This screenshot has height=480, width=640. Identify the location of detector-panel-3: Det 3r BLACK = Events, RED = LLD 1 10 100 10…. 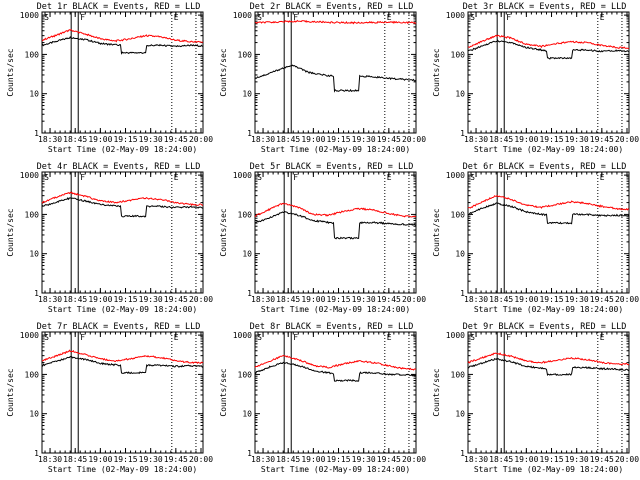
(532, 80).